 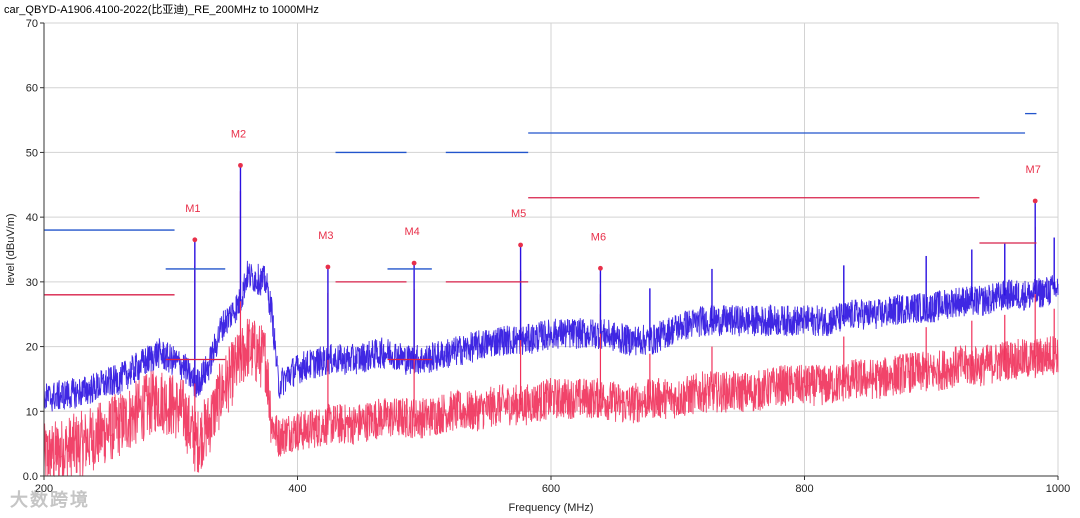 I want to click on y-axis-label: level (dBuV/m), so click(x=11, y=249).